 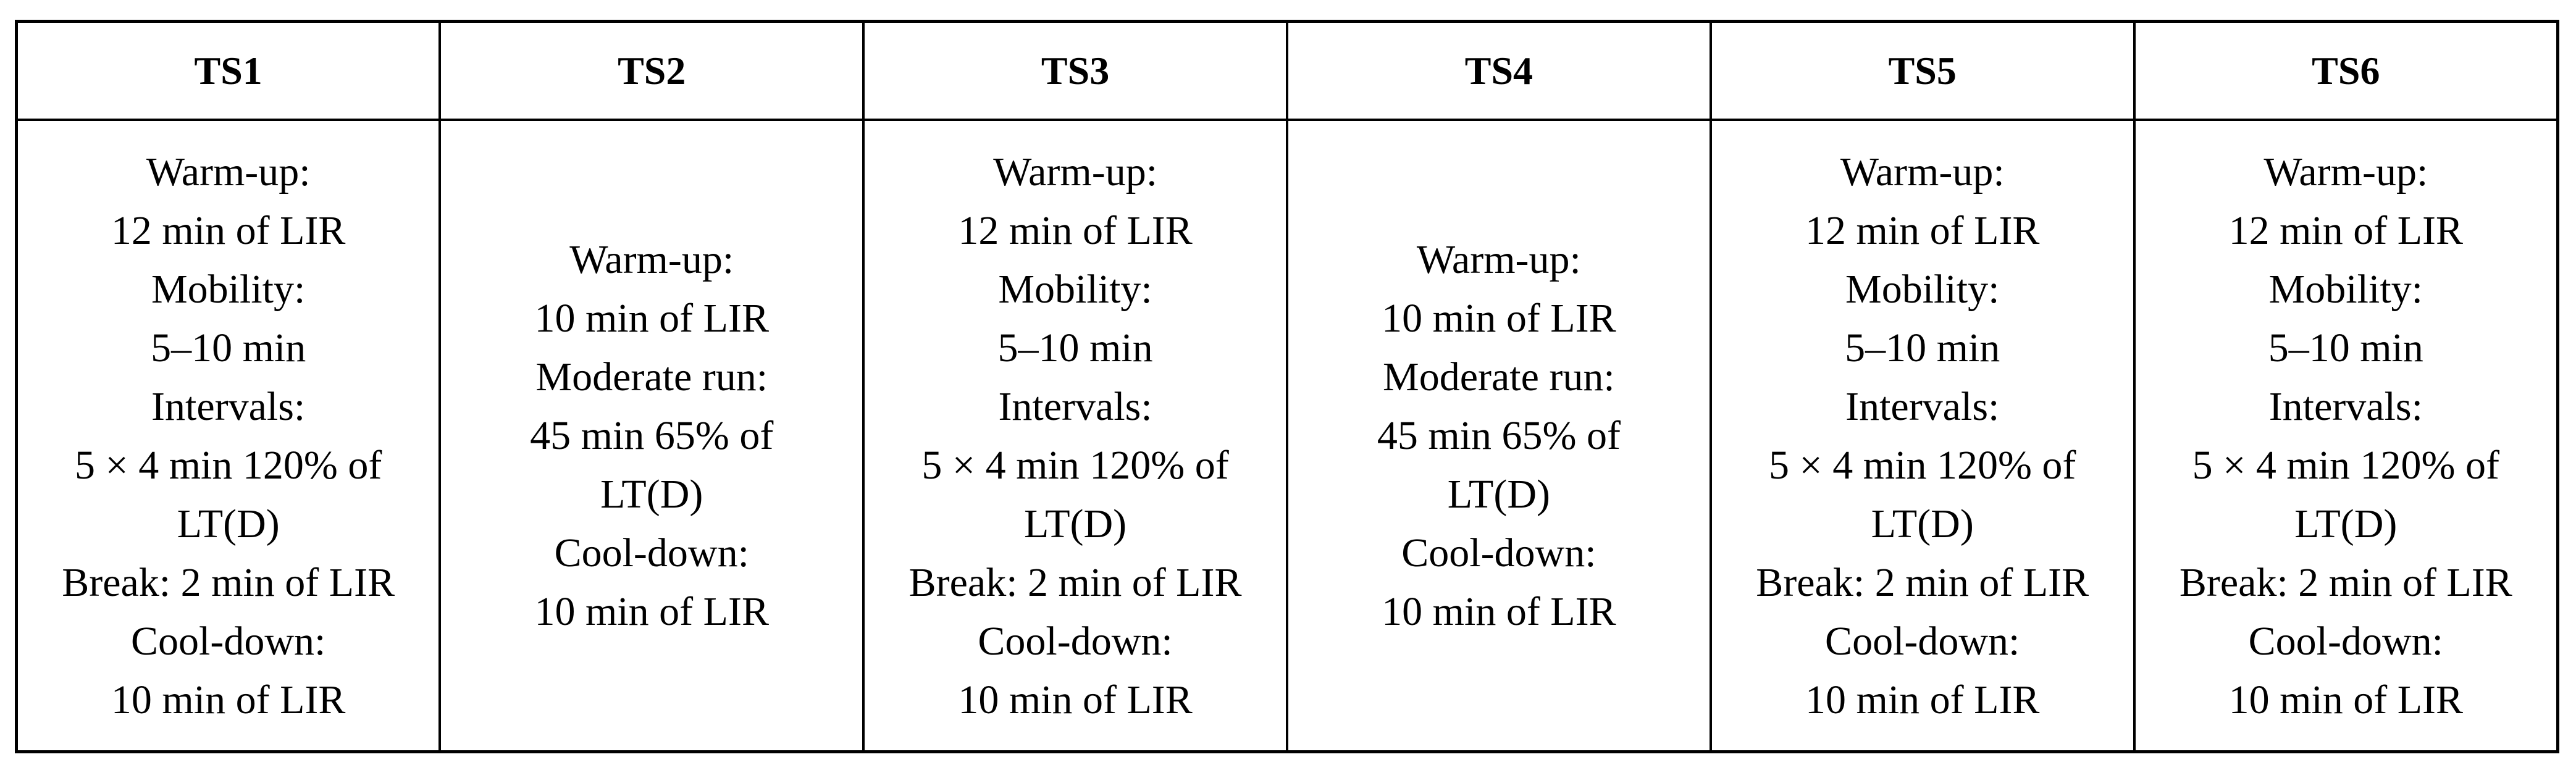 I want to click on column-header-ts5: TS5, so click(x=1922, y=70).